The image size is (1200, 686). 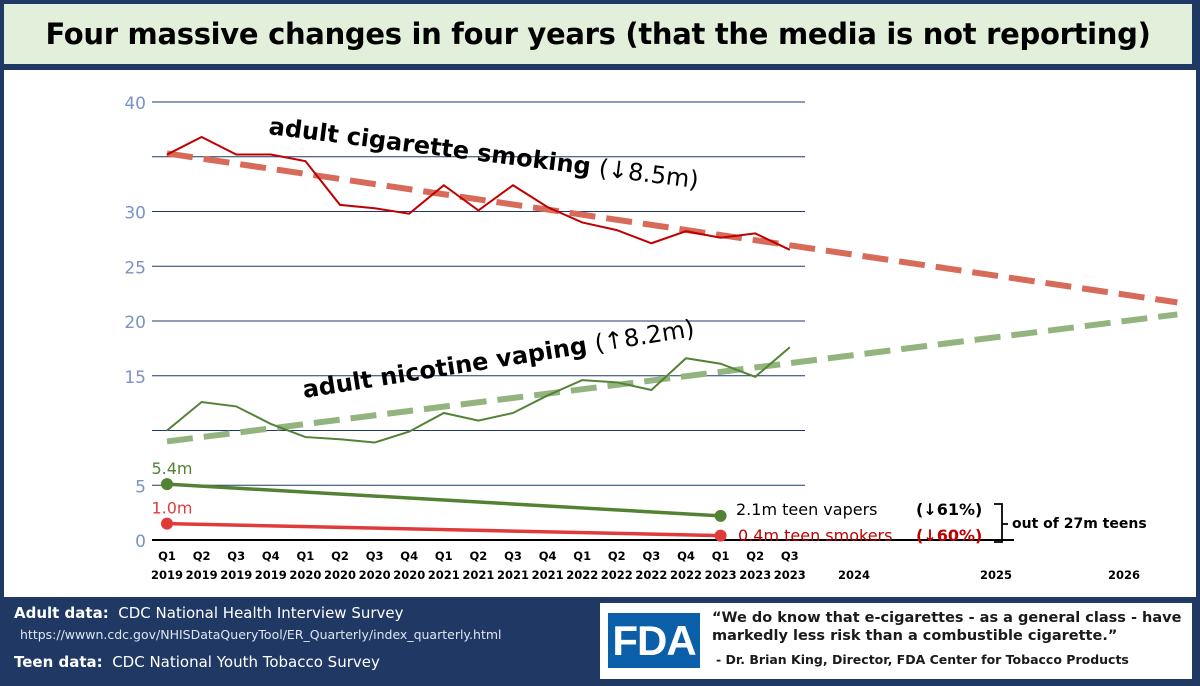 What do you see at coordinates (1124, 575) in the screenshot?
I see `x-tick-future-year: 2026` at bounding box center [1124, 575].